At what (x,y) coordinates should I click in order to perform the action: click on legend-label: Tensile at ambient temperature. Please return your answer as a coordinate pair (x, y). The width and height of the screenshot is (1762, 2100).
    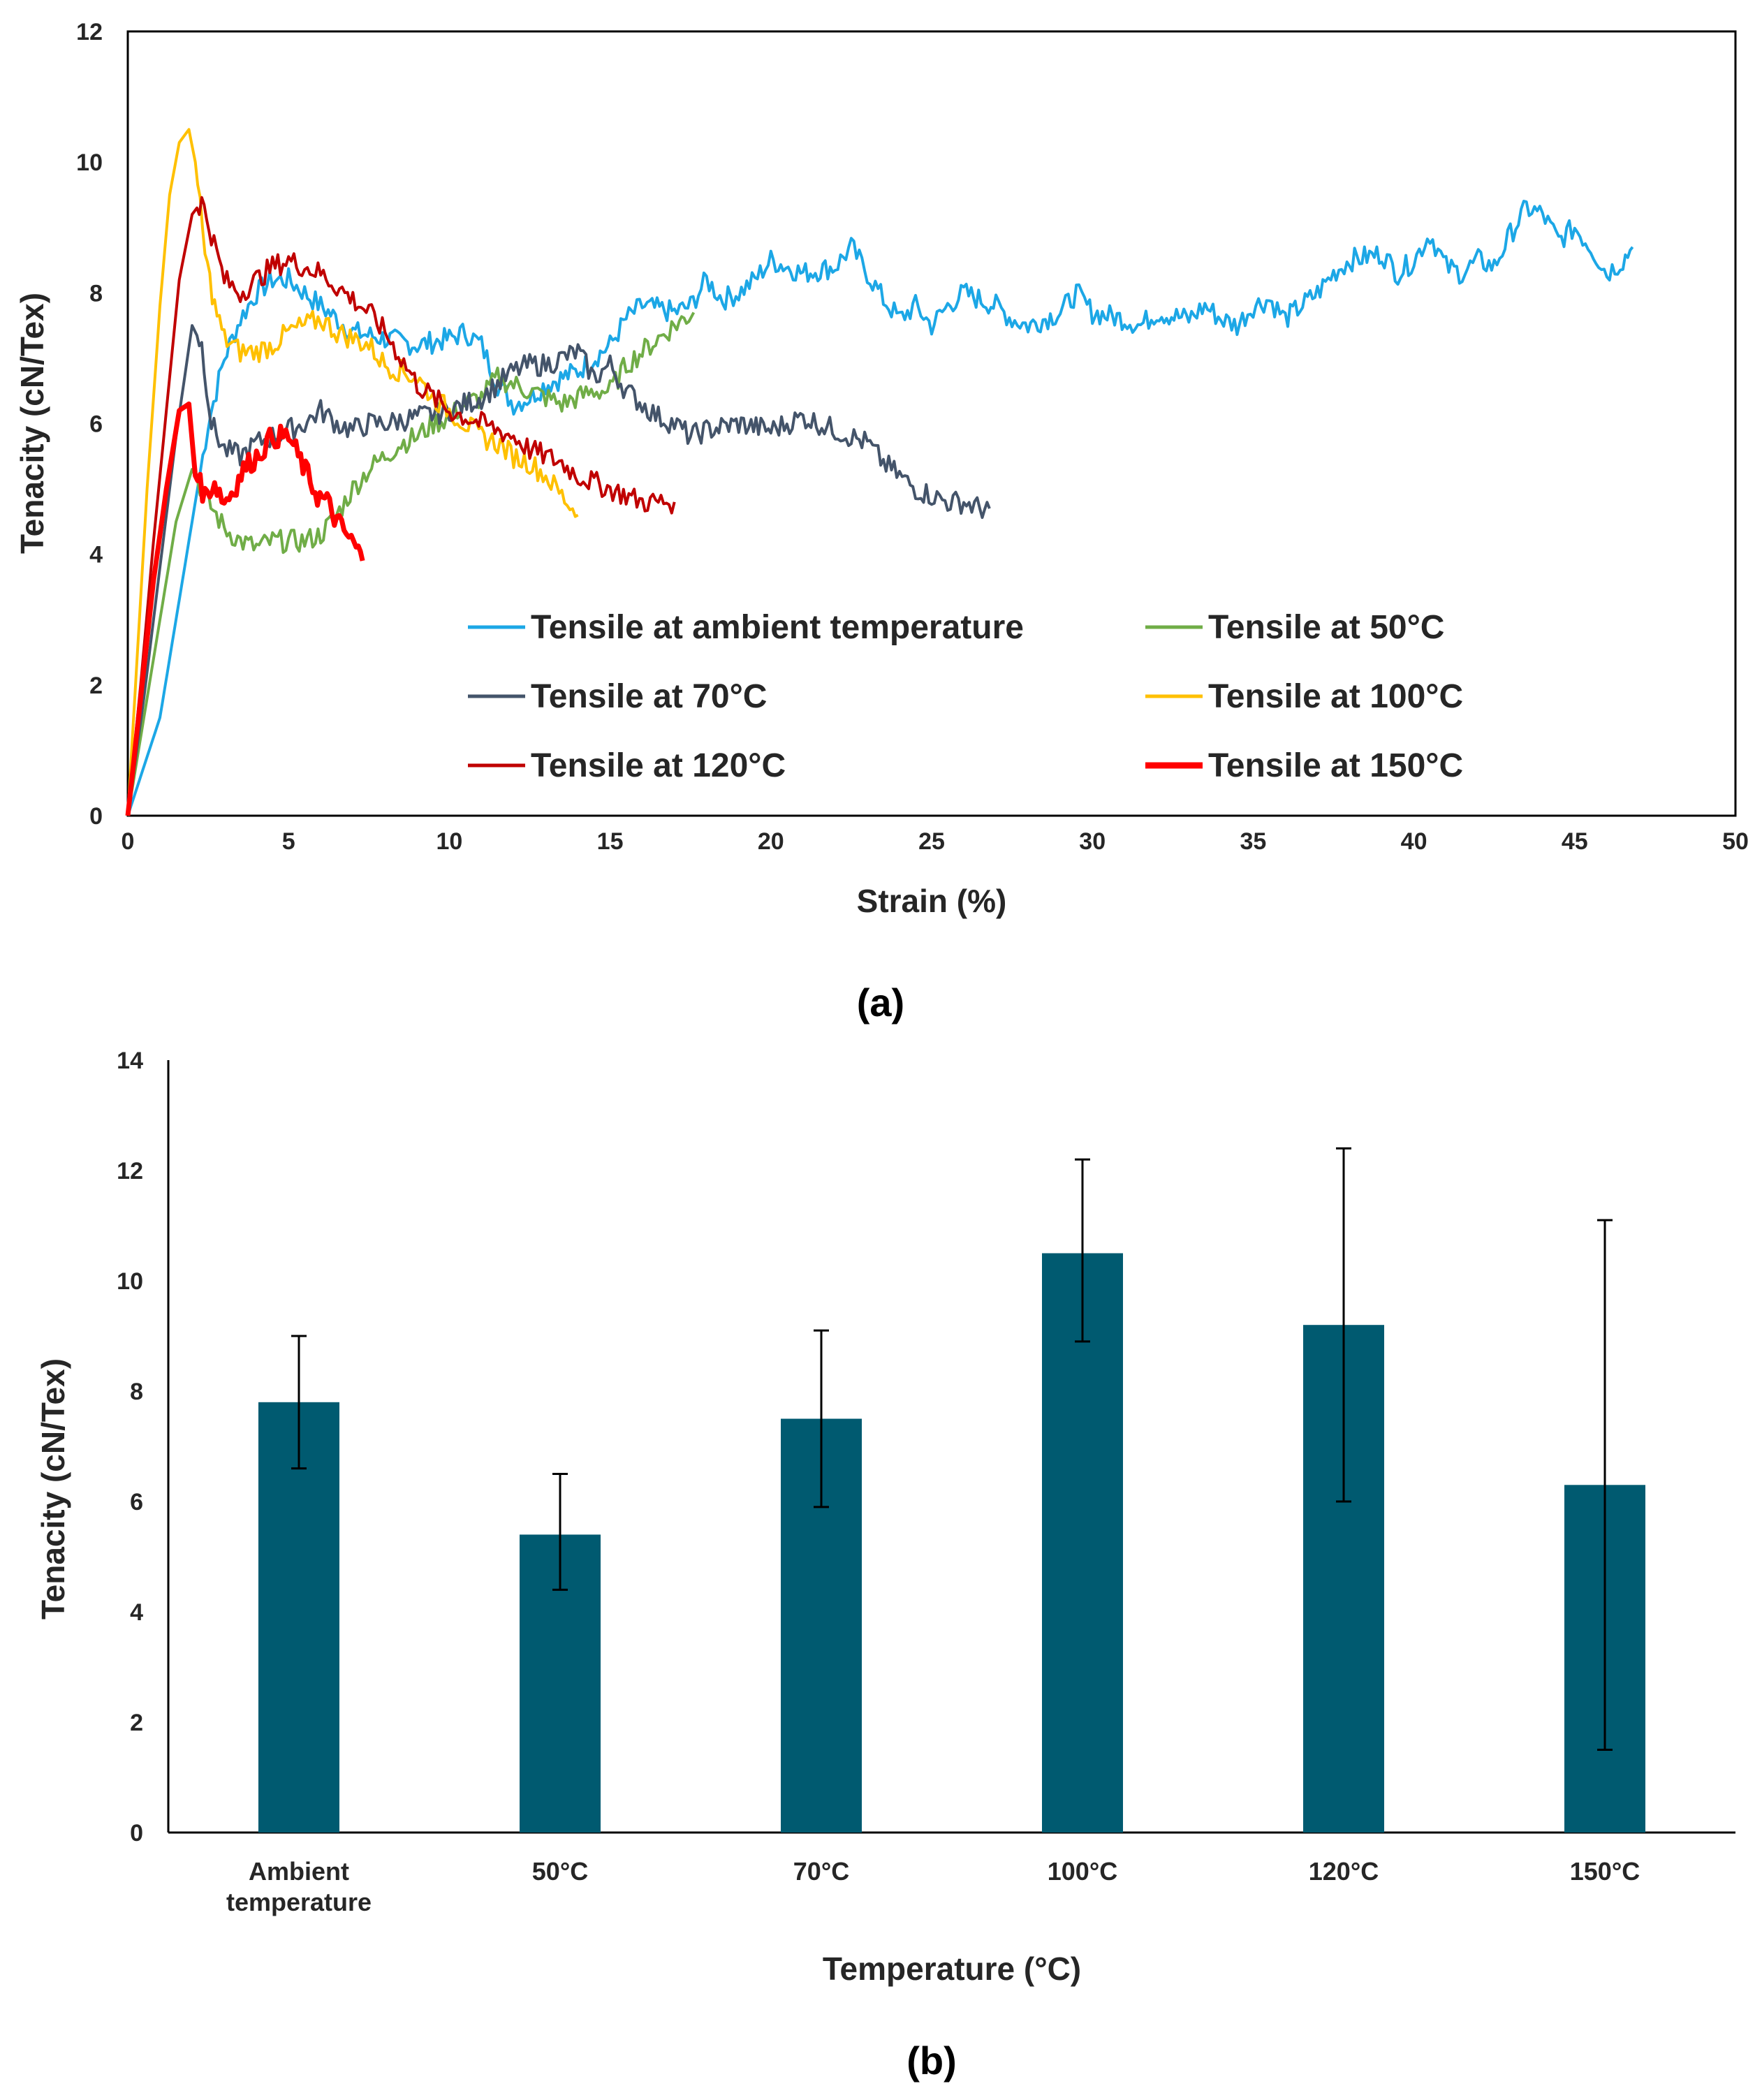
    Looking at the image, I should click on (777, 627).